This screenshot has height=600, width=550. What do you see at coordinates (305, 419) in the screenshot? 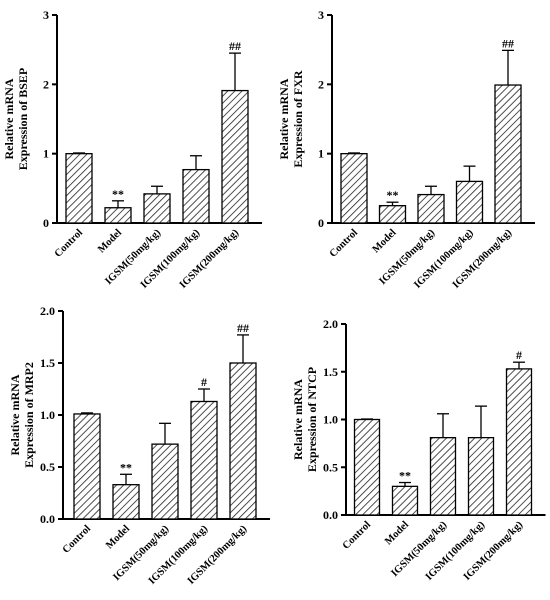
I see `y-axis-title: Relative mRNAExpression of NTCP` at bounding box center [305, 419].